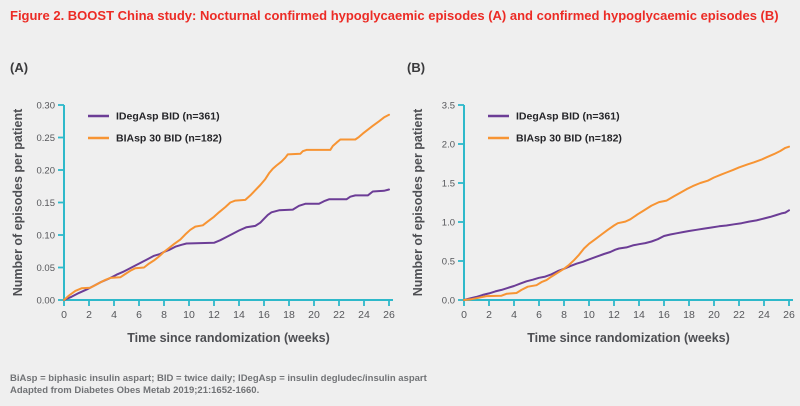  What do you see at coordinates (448, 301) in the screenshot?
I see `svg-text: 0.0` at bounding box center [448, 301].